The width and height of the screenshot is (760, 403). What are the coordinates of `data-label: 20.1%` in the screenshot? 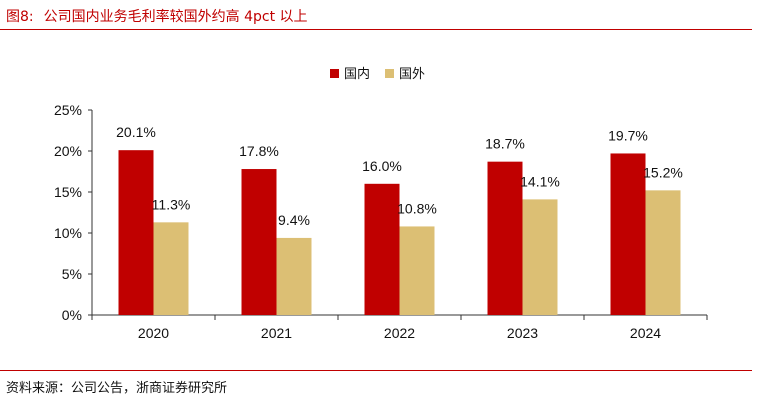 It's located at (136, 132).